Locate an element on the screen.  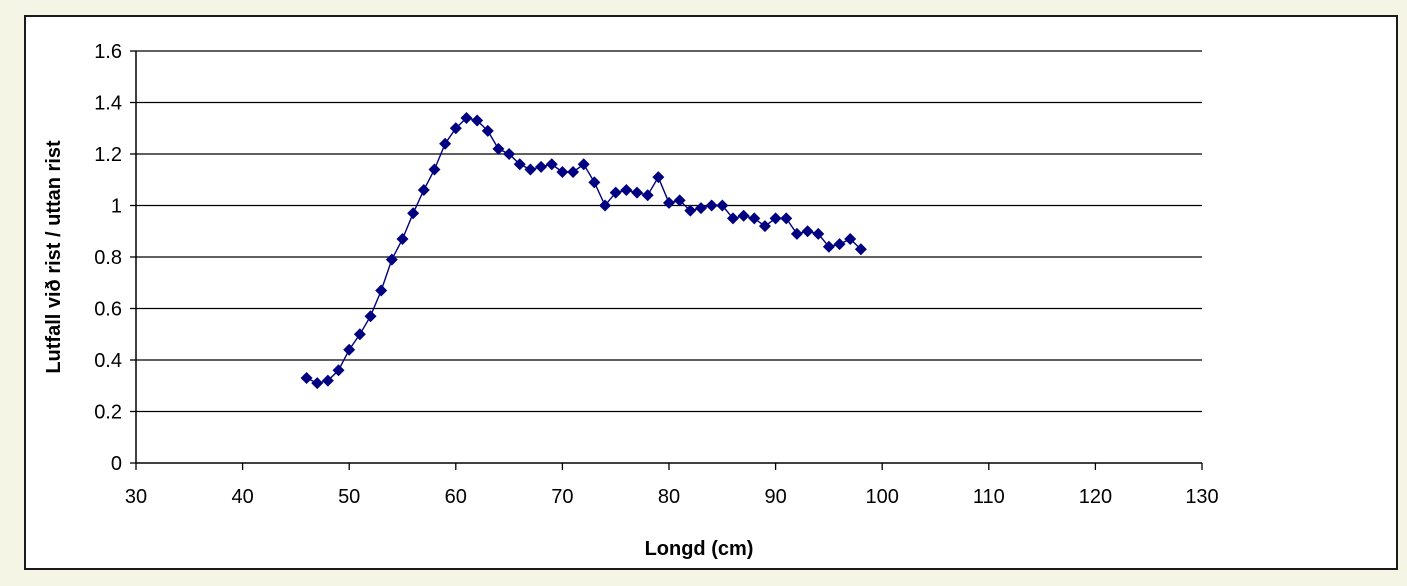
x-ticks: 30 40 50 60 70 80 90 100 110 120 130 is located at coordinates (672, 485).